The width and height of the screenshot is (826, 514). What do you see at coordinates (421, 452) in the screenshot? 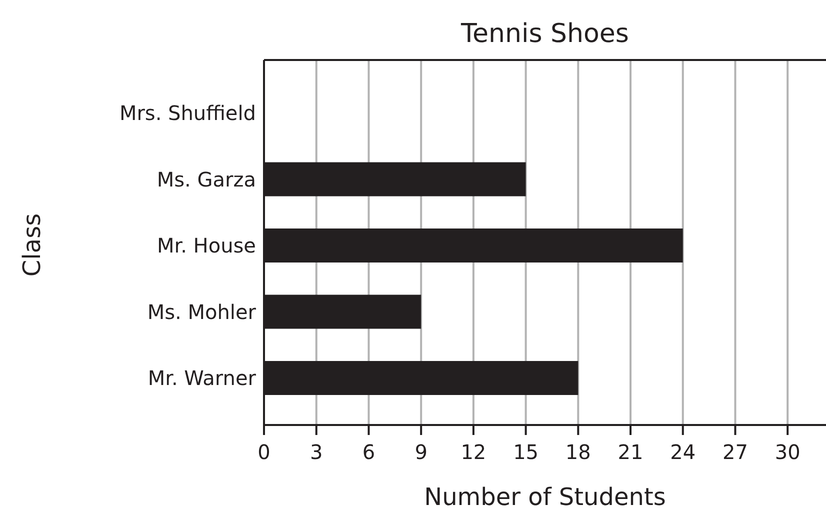
I see `x-tick-label: 9` at bounding box center [421, 452].